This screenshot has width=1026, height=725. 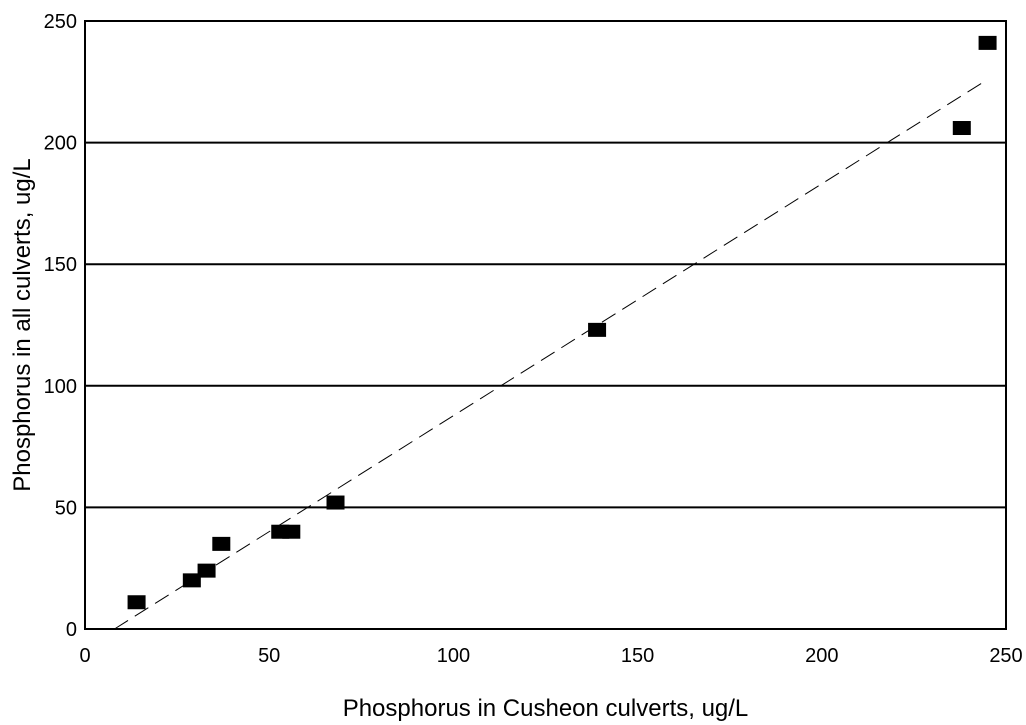 What do you see at coordinates (269, 656) in the screenshot?
I see `x-tick-label: 50` at bounding box center [269, 656].